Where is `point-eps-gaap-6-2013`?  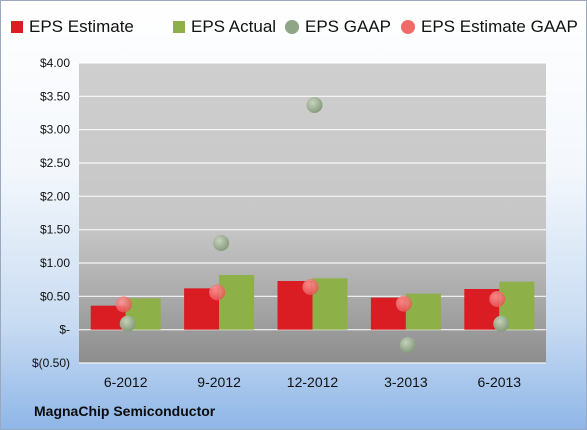 point-eps-gaap-6-2013 is located at coordinates (501, 323).